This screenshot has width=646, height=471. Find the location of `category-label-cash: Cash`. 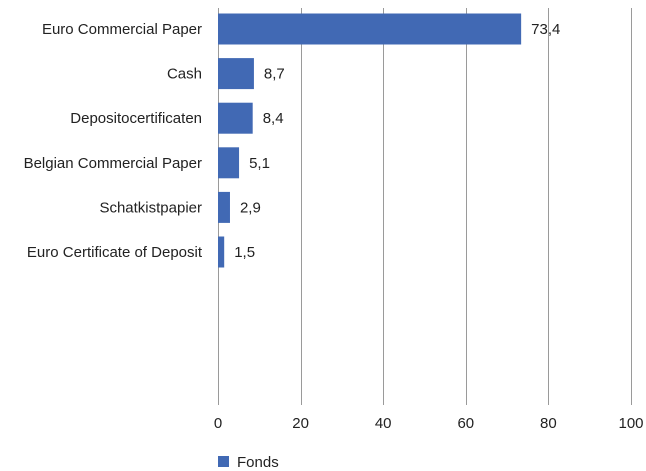

category-label-cash: Cash is located at coordinates (184, 74).